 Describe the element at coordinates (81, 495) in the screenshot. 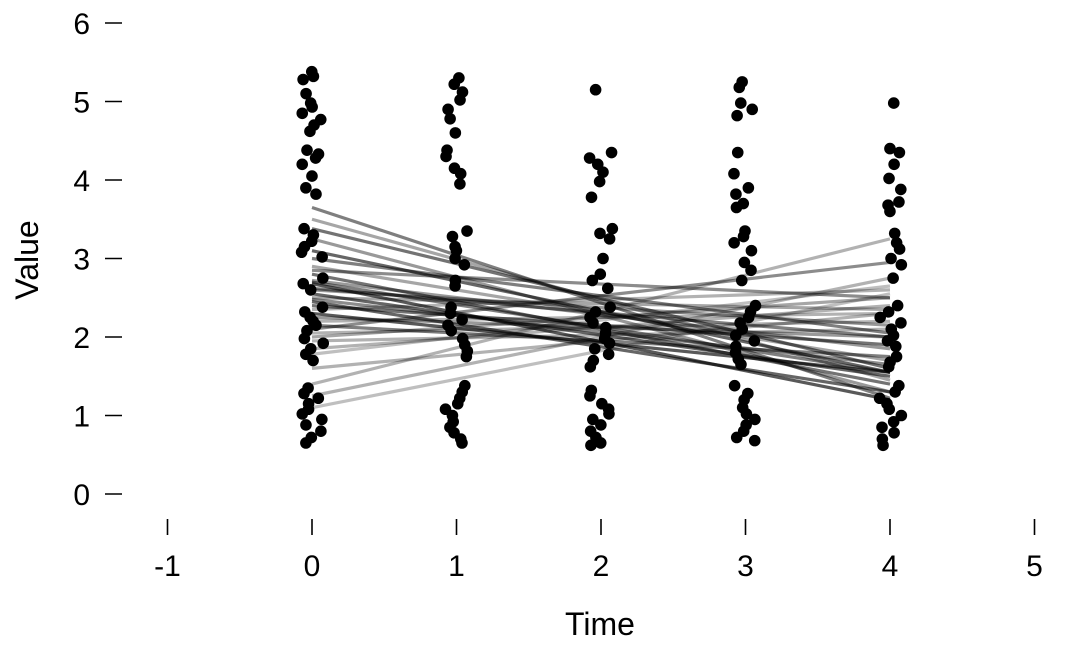

I see `y-tick-label: 0` at that location.